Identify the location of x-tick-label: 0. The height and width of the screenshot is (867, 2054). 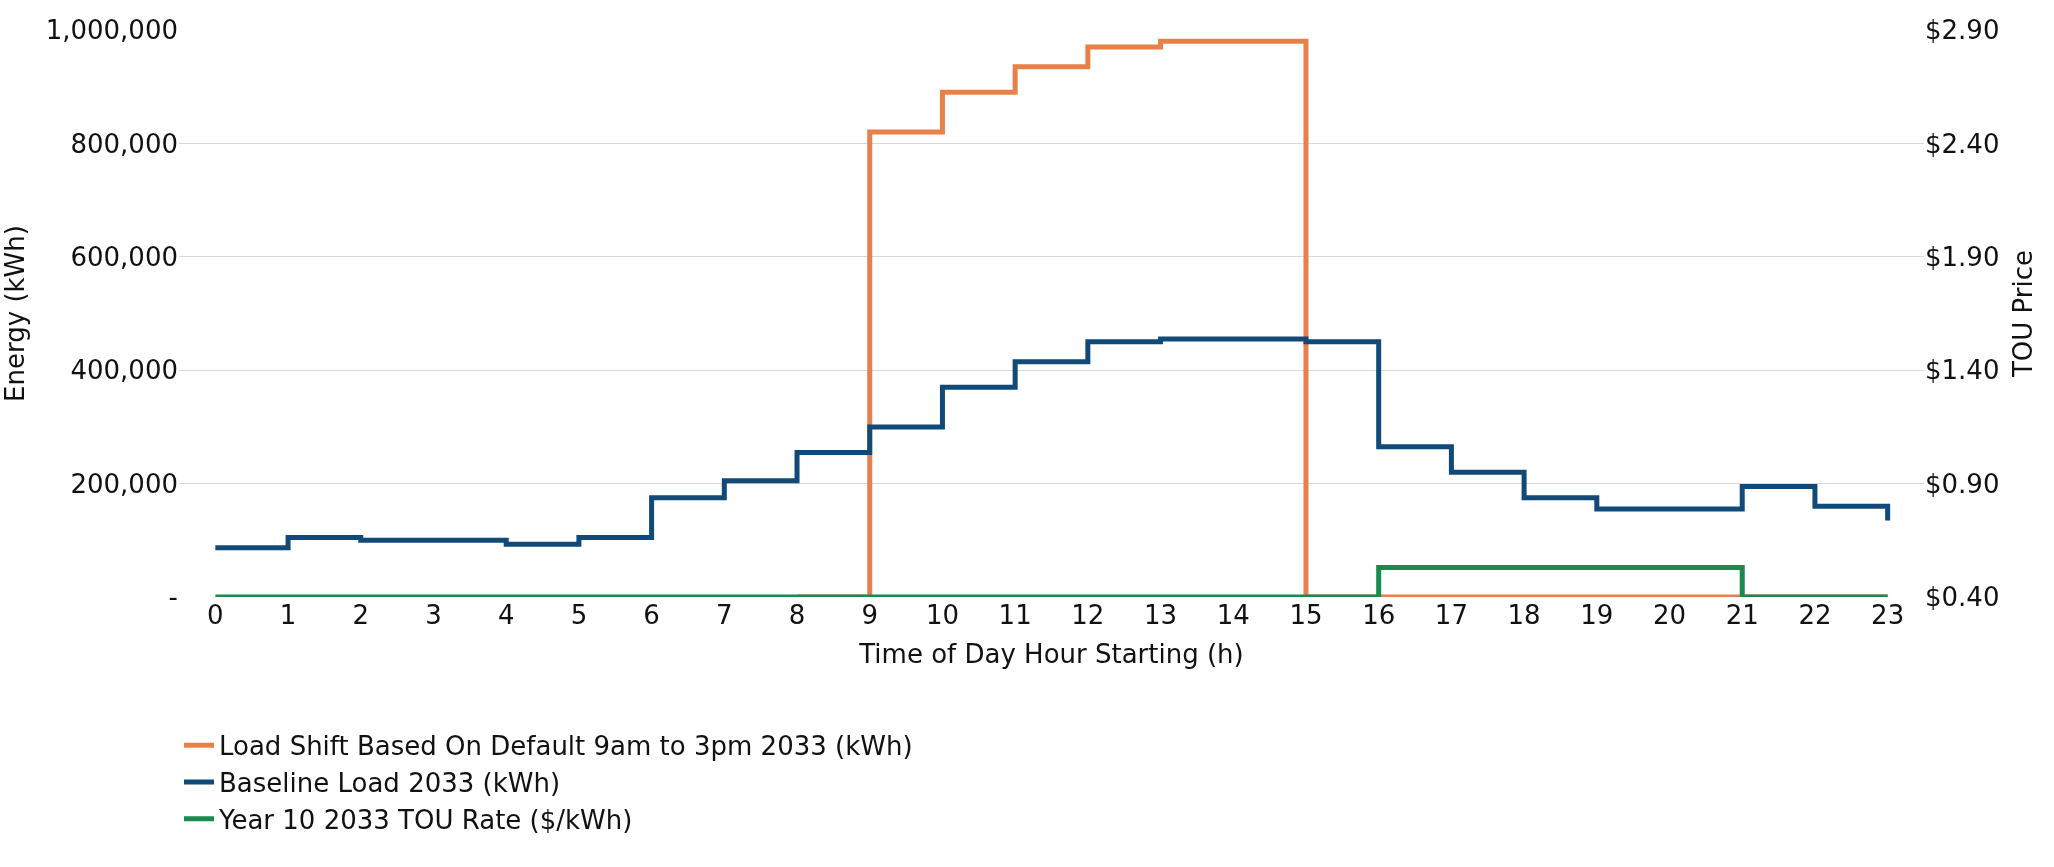
(215, 615).